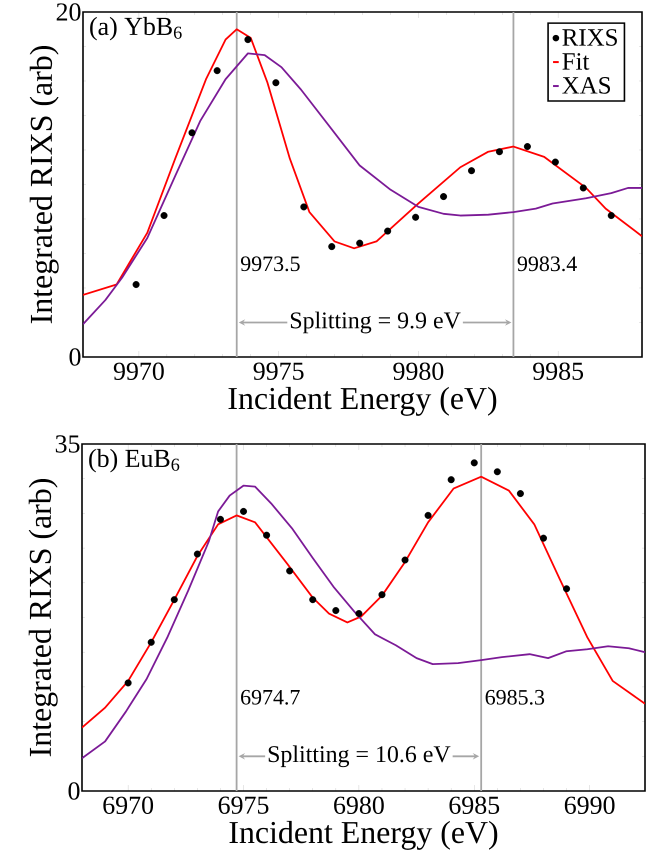 This screenshot has width=646, height=856. What do you see at coordinates (375, 323) in the screenshot?
I see `annotation: Splitting = 9.9 eV` at bounding box center [375, 323].